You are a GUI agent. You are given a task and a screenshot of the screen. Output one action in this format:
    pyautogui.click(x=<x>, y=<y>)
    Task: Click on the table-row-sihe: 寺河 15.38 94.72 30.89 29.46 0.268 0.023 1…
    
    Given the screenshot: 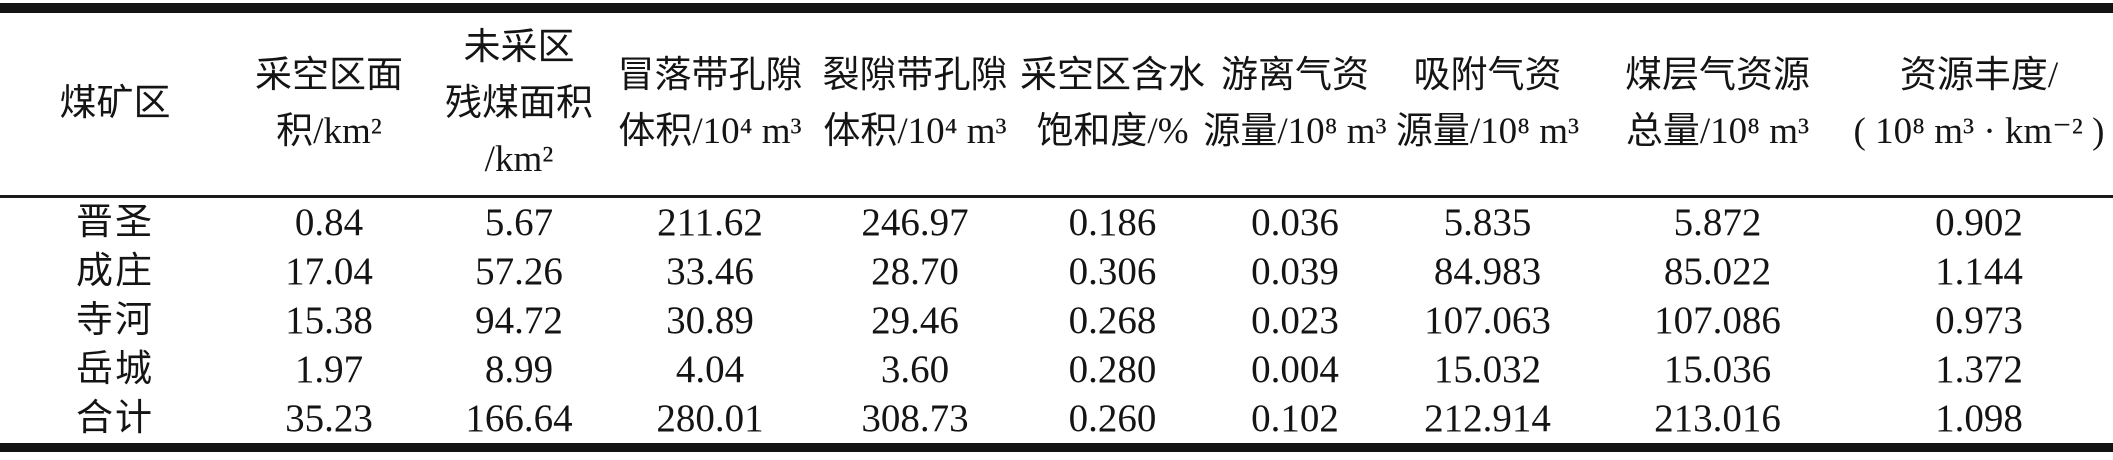 What is the action you would take?
    pyautogui.click(x=1056, y=320)
    